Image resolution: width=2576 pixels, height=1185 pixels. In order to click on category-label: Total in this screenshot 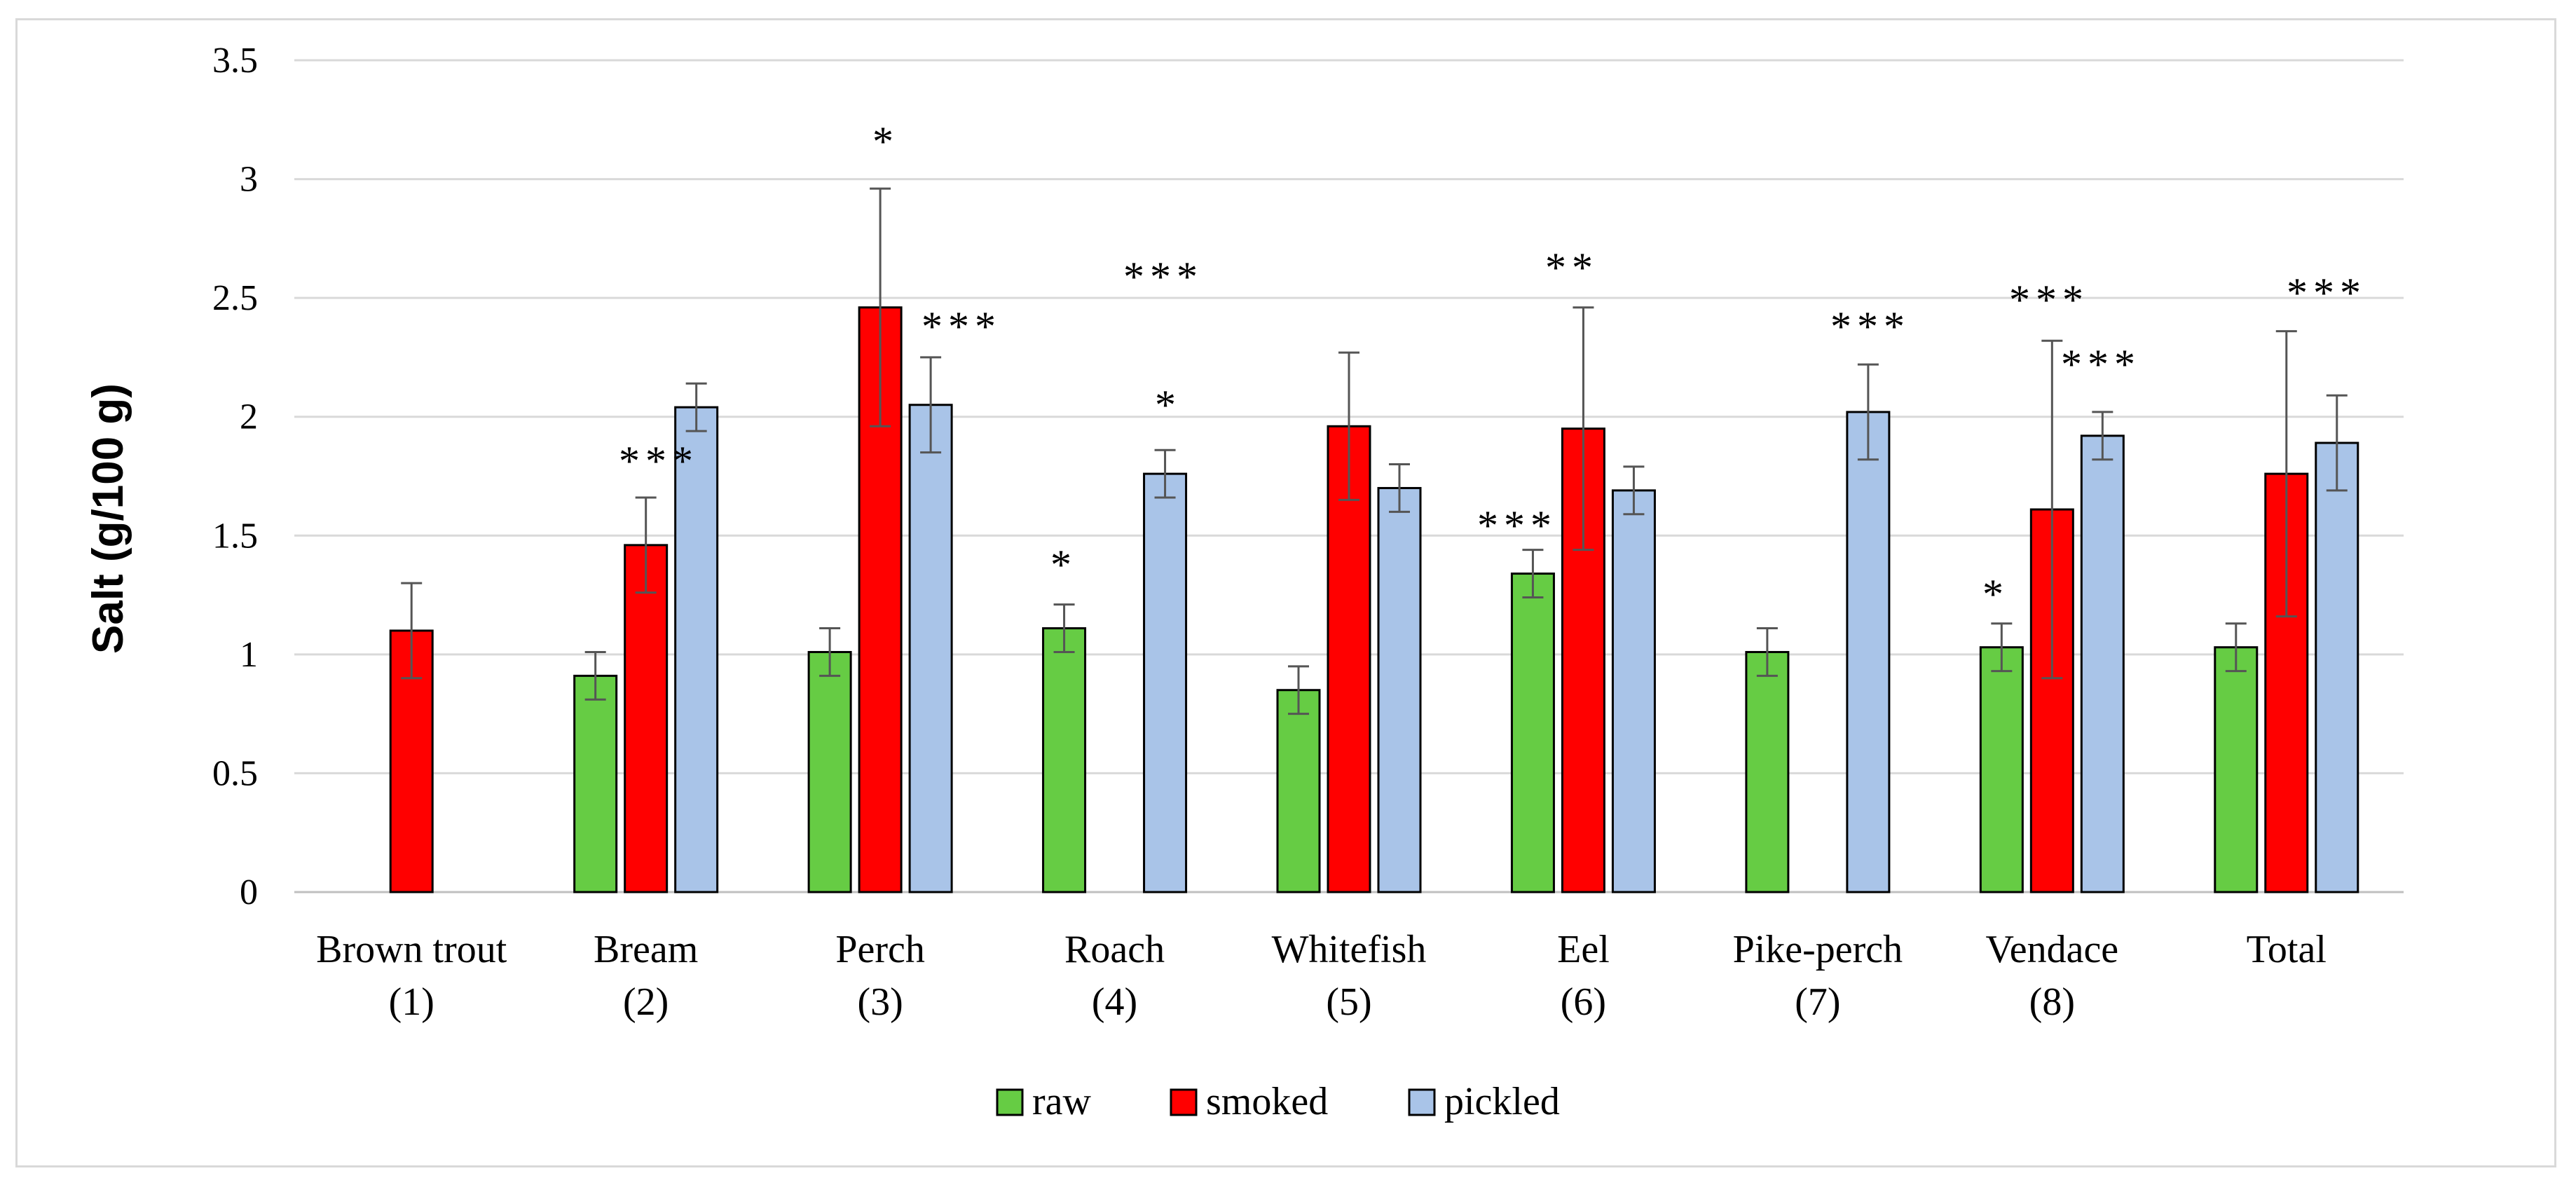, I will do `click(2287, 949)`.